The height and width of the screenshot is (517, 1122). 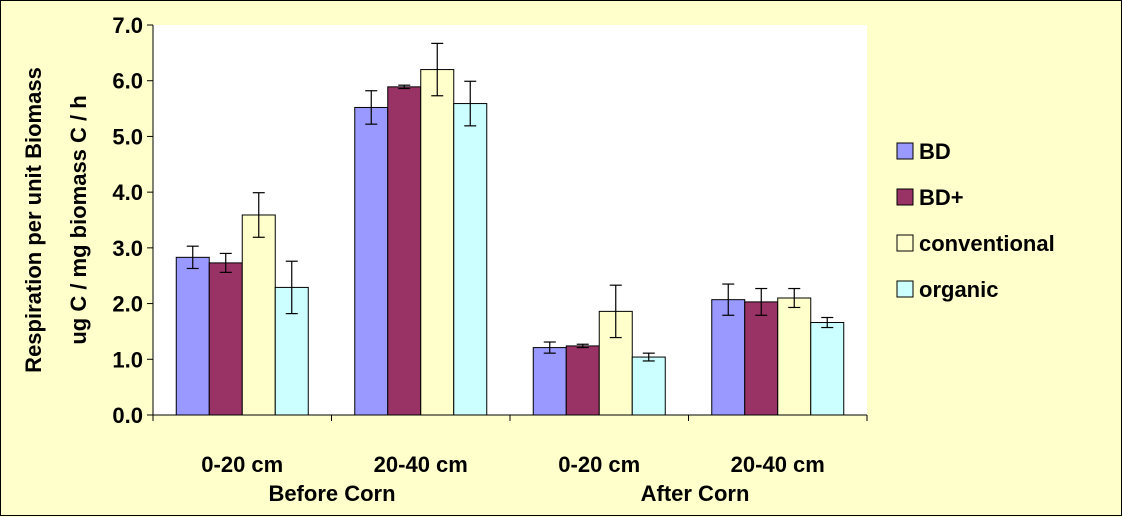 I want to click on y-tick-label: 7.0, so click(x=127, y=25).